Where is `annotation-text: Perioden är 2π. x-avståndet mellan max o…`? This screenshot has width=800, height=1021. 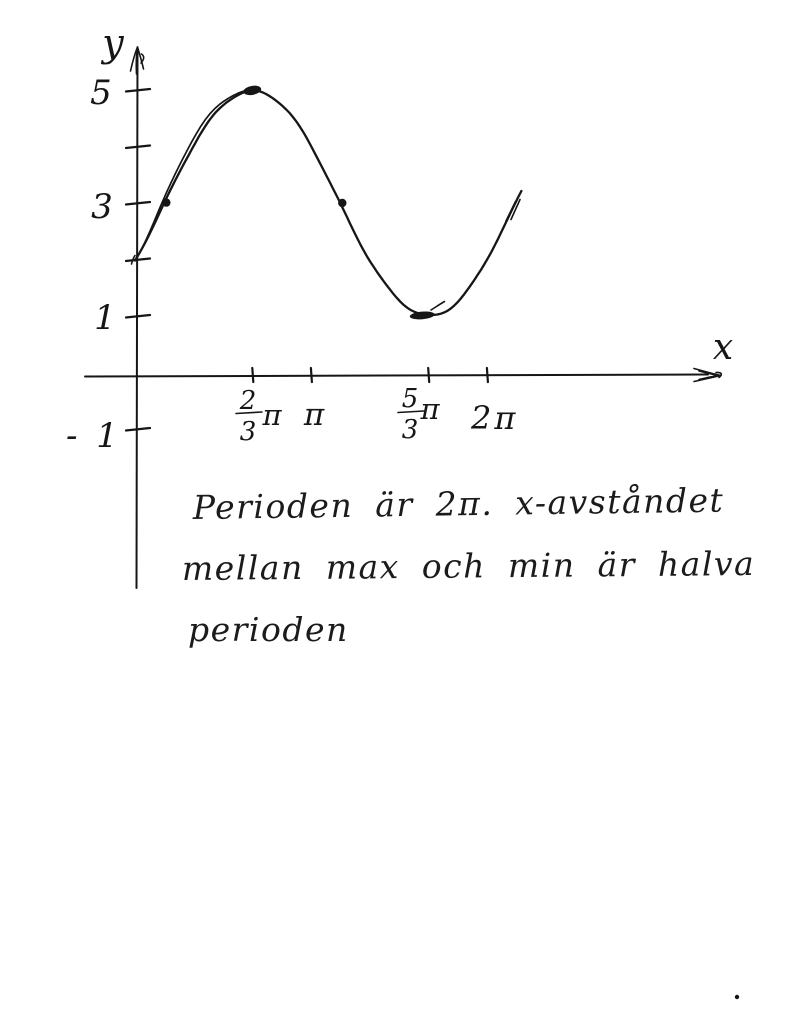
annotation-text: Perioden är 2π. x-avståndet mellan max o… is located at coordinates (469, 565).